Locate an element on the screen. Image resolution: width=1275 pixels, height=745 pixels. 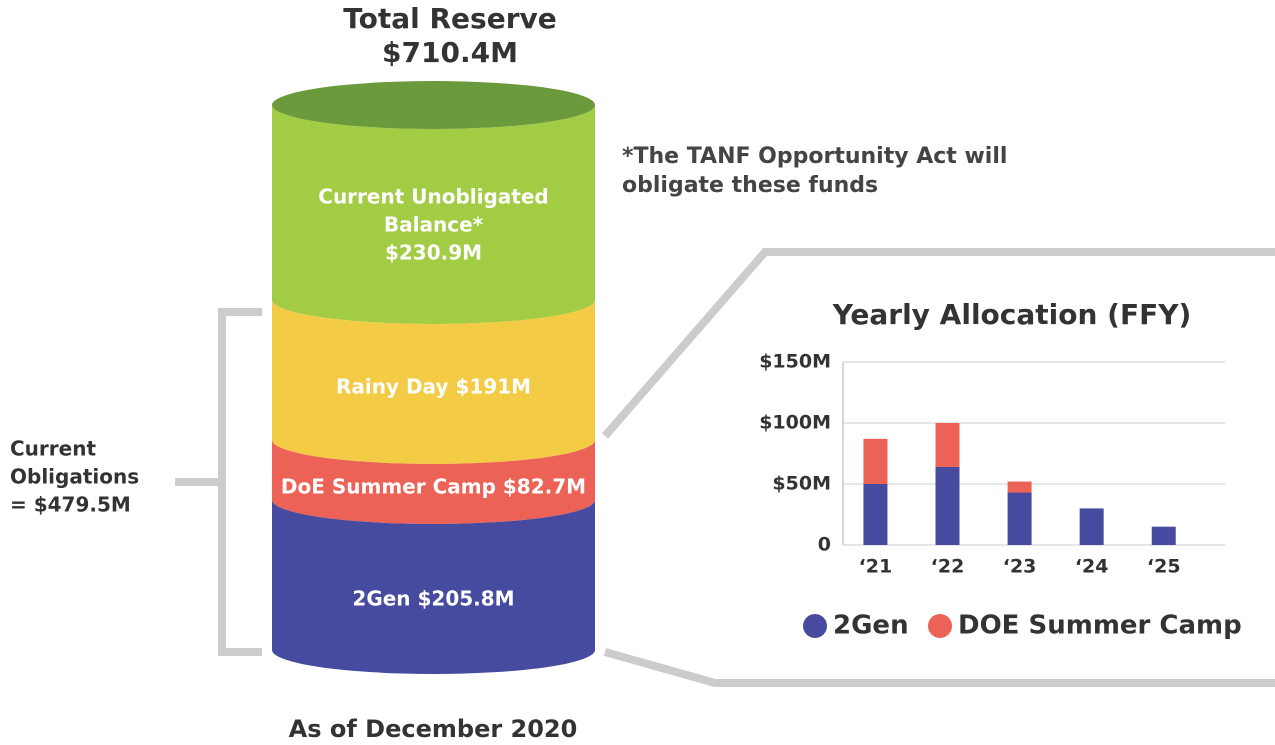
x-tick-label: ‘25 is located at coordinates (1164, 567).